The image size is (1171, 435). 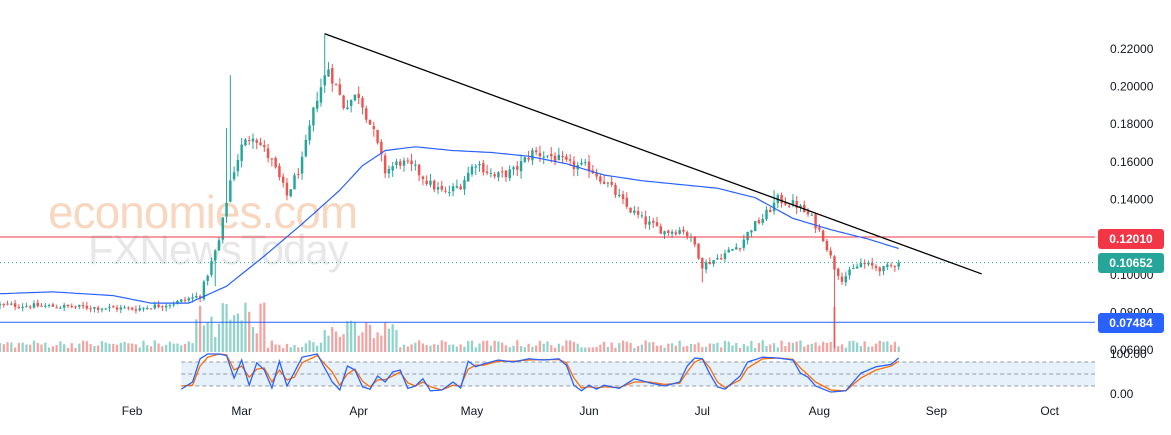 I want to click on support-tag-label: 0.07484, so click(x=1131, y=323).